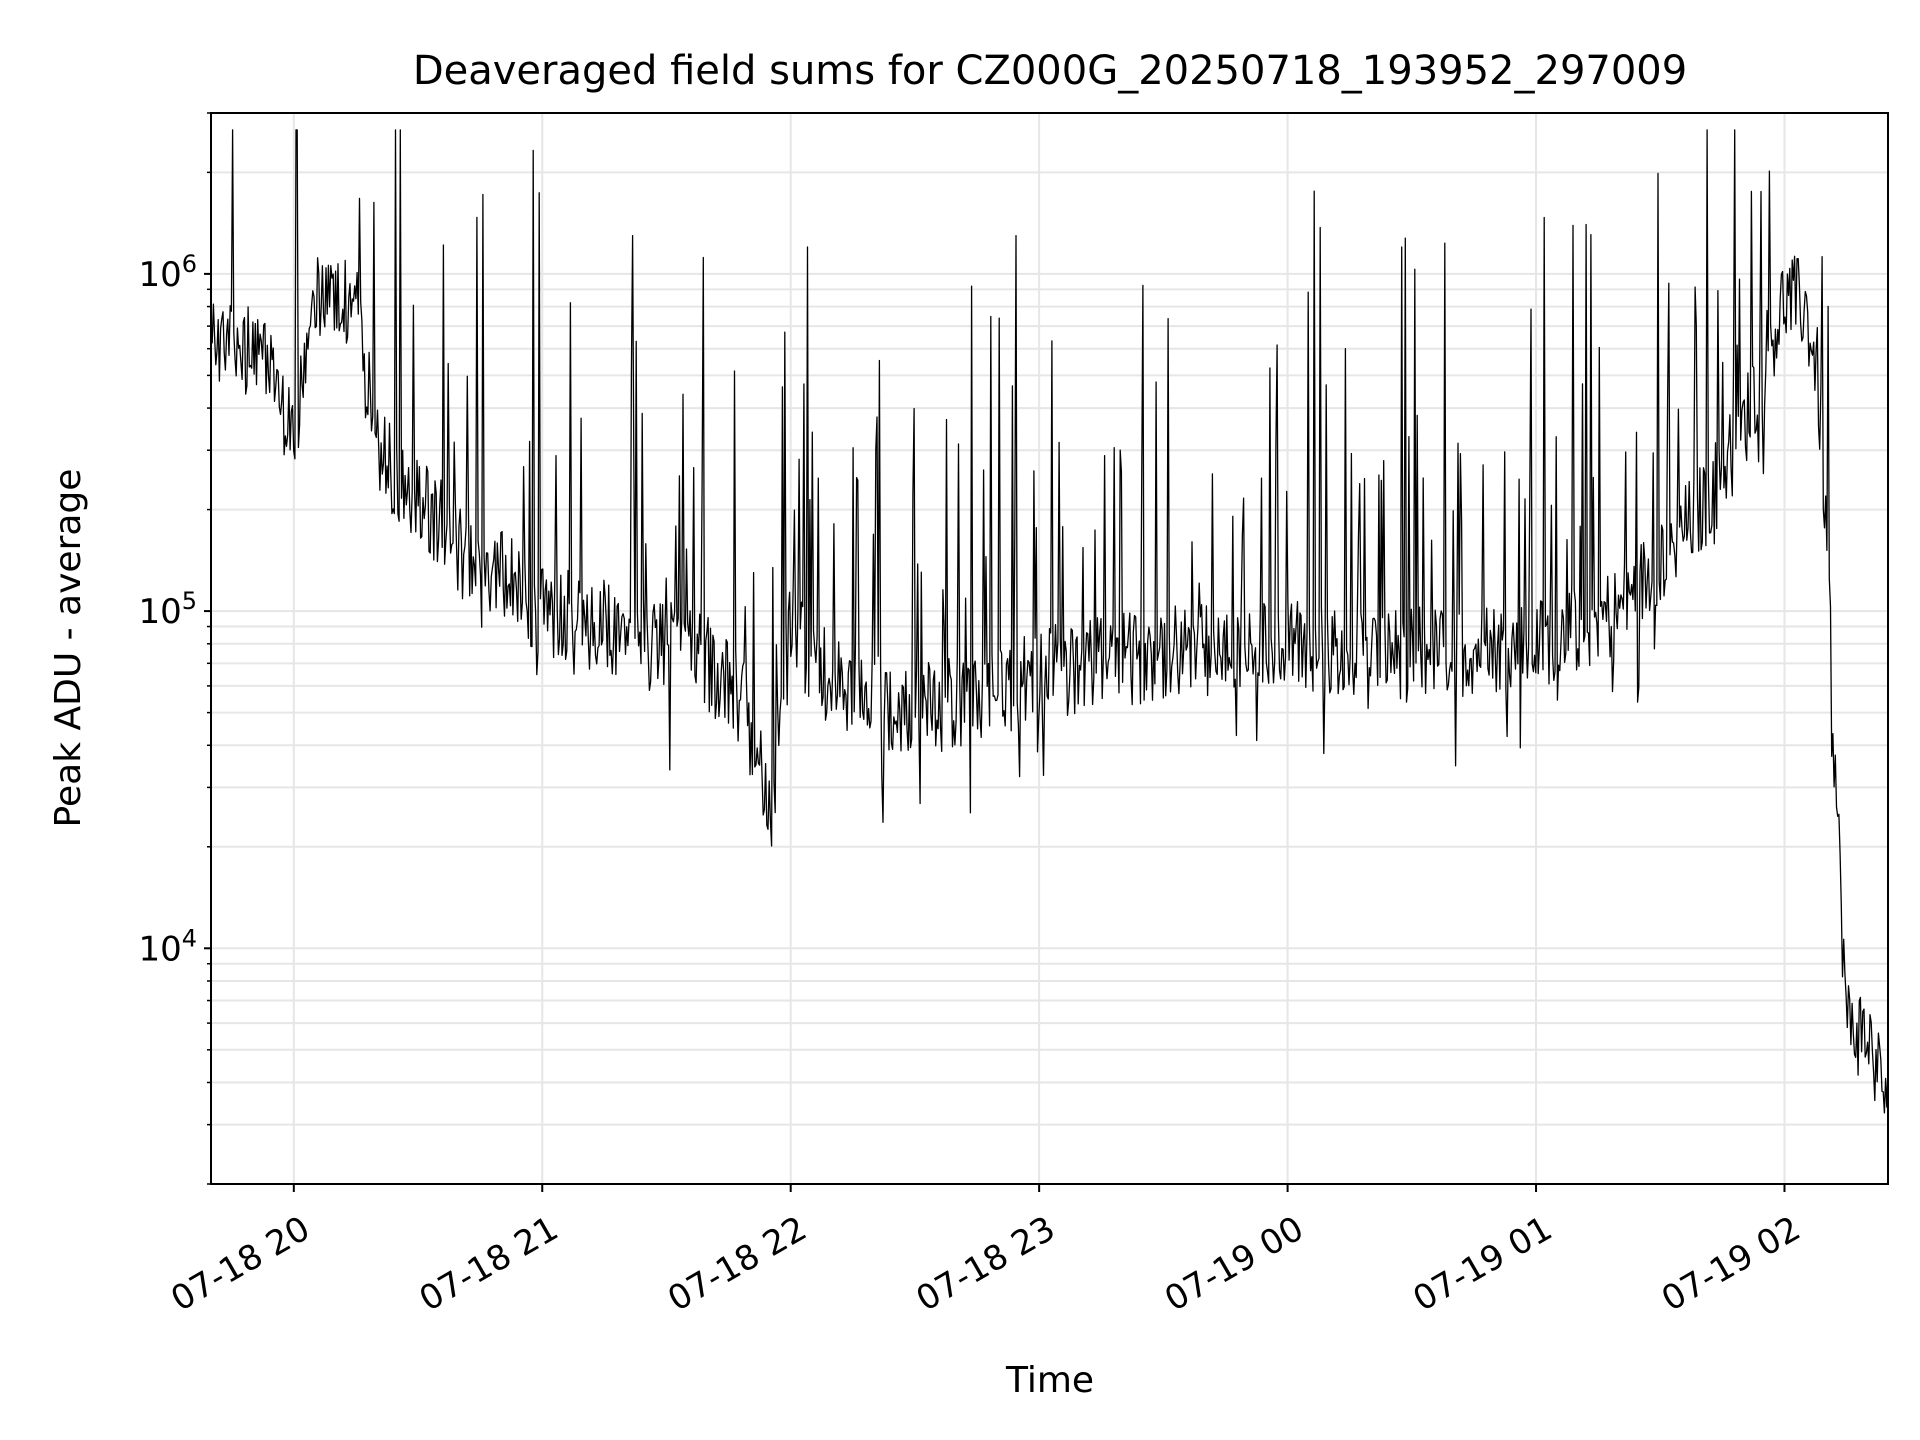 The image size is (1920, 1440). I want to click on y-tick-label: 10⁵, so click(167, 609).